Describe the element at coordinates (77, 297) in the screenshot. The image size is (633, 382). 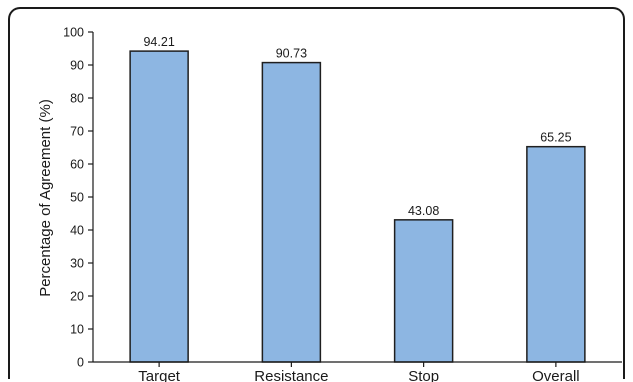
I see `y-tick-label: 20` at that location.